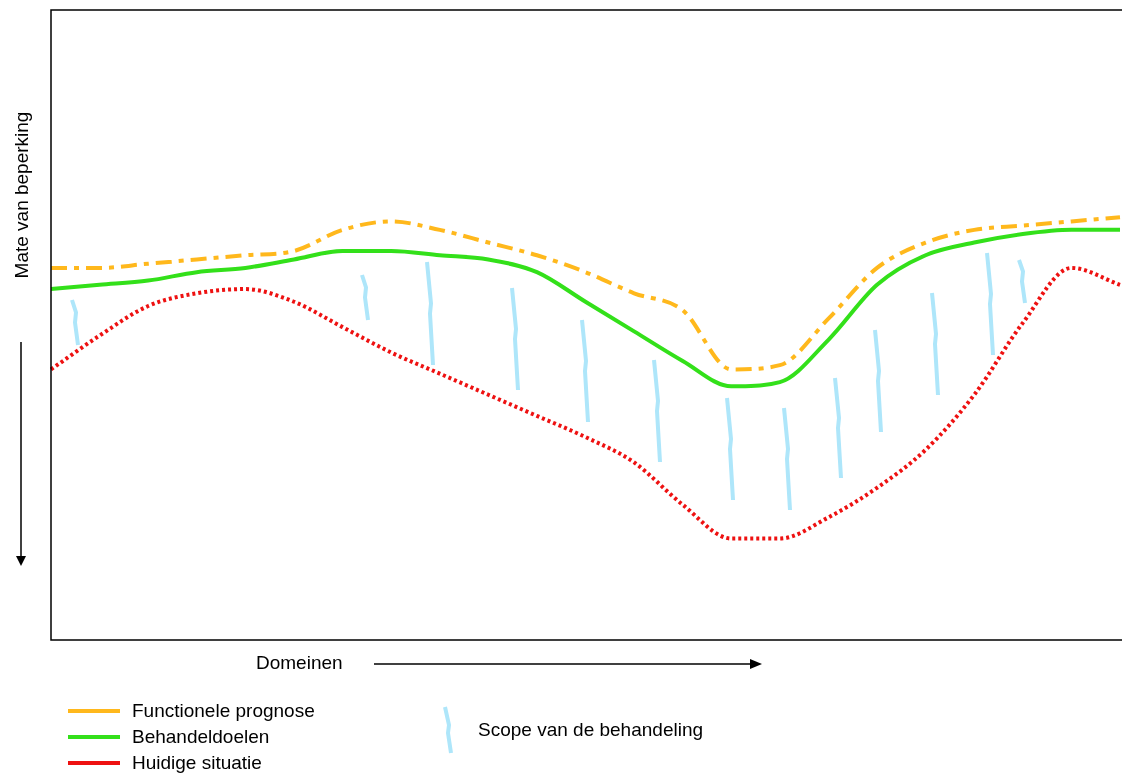 The width and height of the screenshot is (1122, 776). I want to click on y-axis-title: Mate van beperking, so click(22, 195).